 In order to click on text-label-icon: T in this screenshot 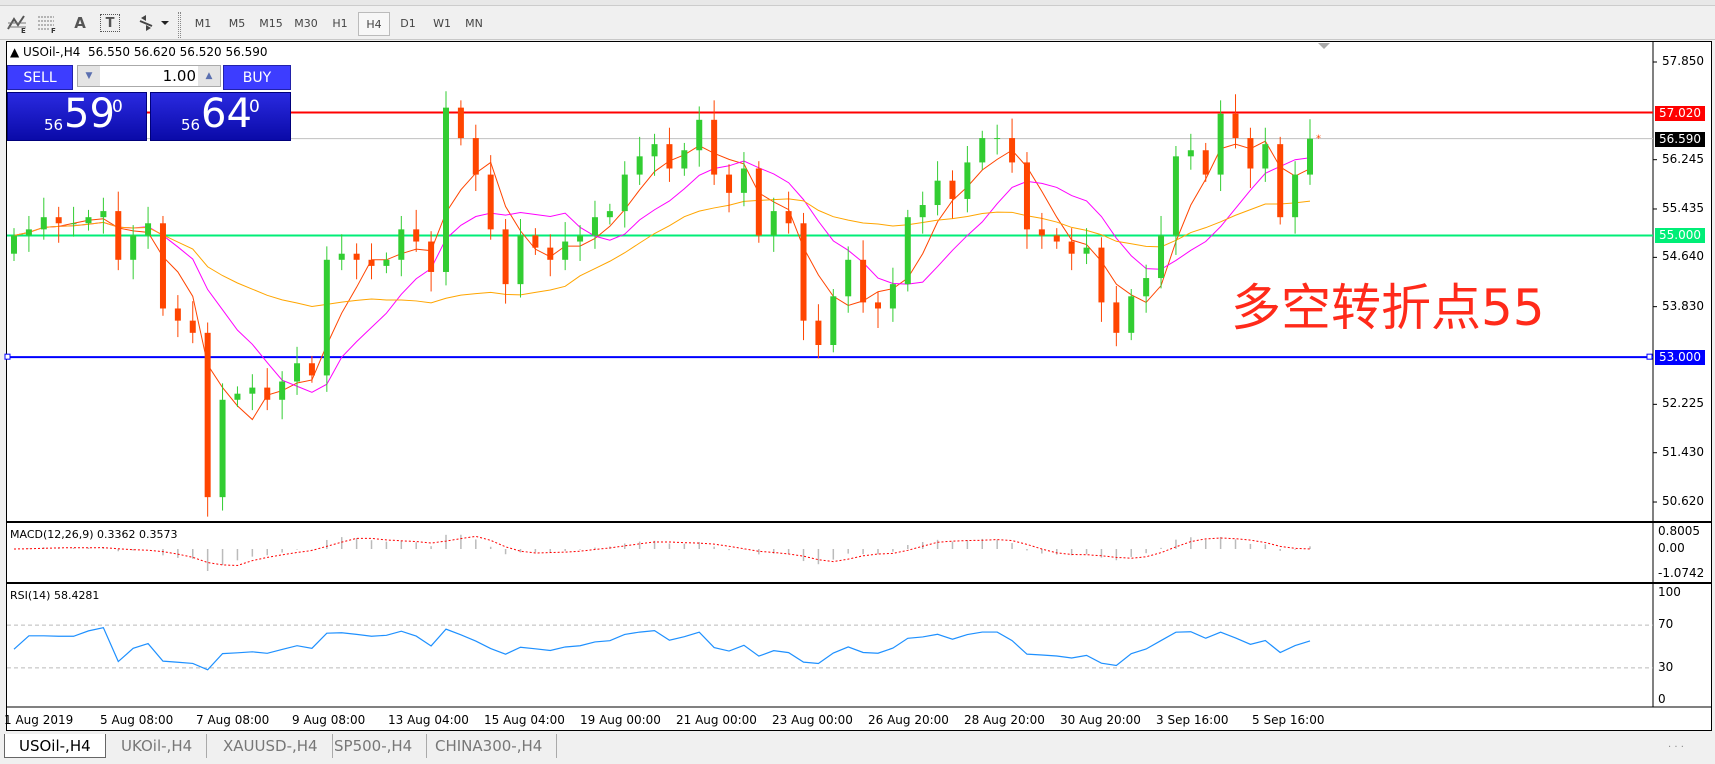, I will do `click(110, 23)`.